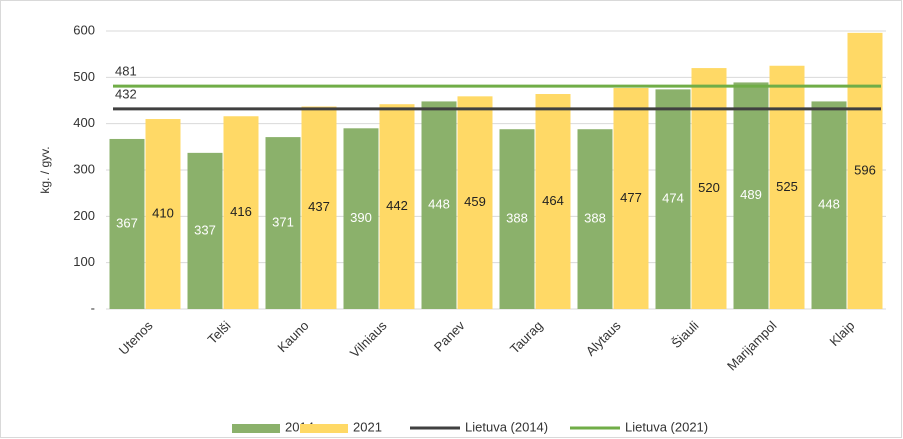  I want to click on y-tick-label: 400, so click(84, 122).